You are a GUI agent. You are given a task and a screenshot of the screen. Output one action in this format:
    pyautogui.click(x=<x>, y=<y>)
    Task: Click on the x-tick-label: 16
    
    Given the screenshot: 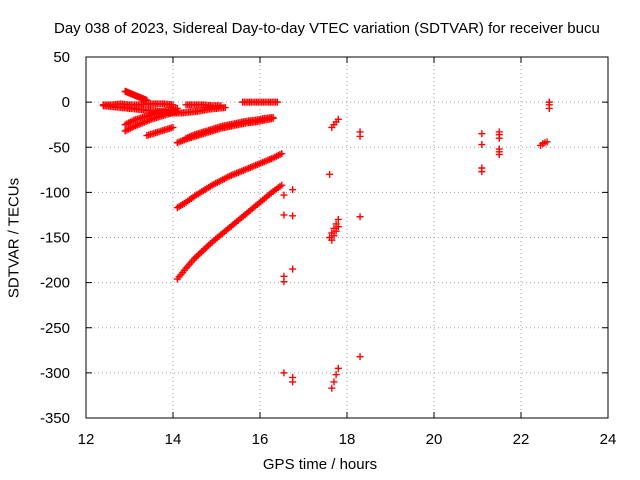 What is the action you would take?
    pyautogui.click(x=260, y=439)
    